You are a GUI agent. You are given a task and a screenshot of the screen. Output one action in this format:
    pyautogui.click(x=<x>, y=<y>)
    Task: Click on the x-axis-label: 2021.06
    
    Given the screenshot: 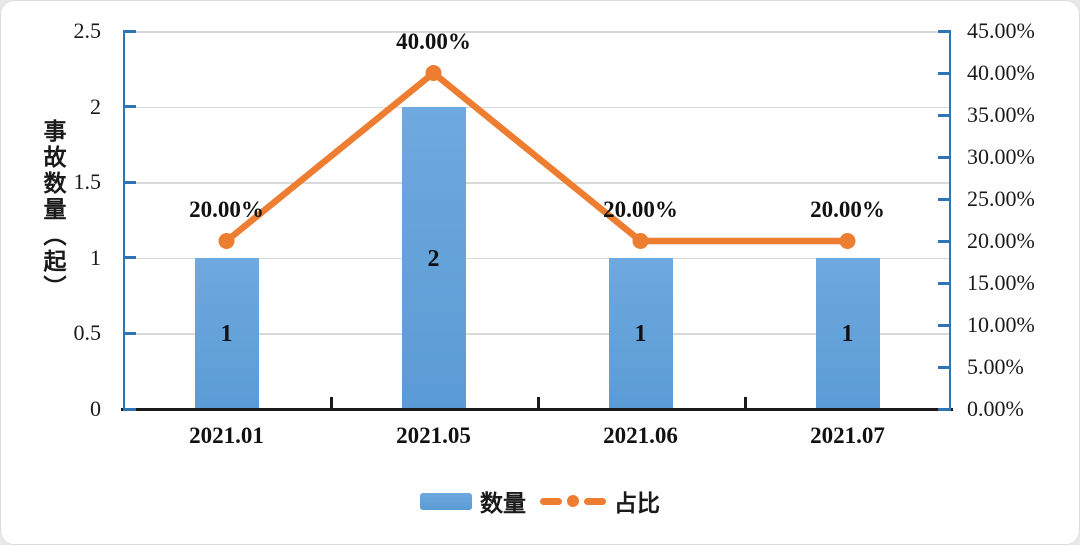 What is the action you would take?
    pyautogui.click(x=640, y=435)
    